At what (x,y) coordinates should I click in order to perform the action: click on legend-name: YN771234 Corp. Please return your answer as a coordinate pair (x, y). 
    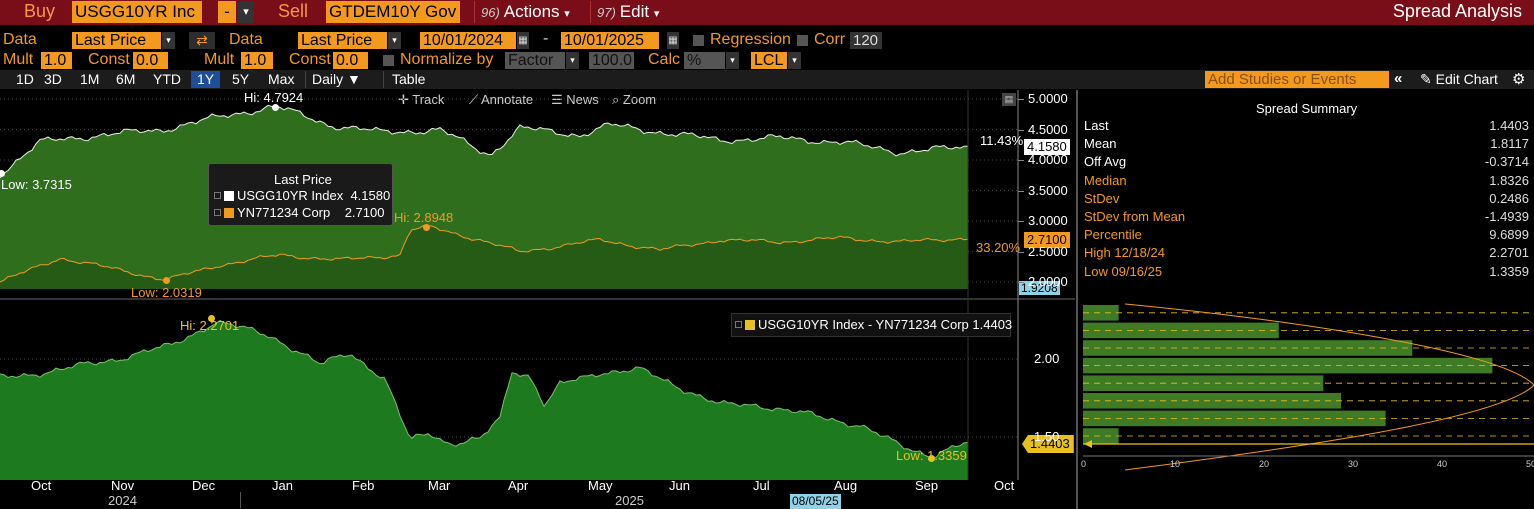
    Looking at the image, I should click on (284, 212).